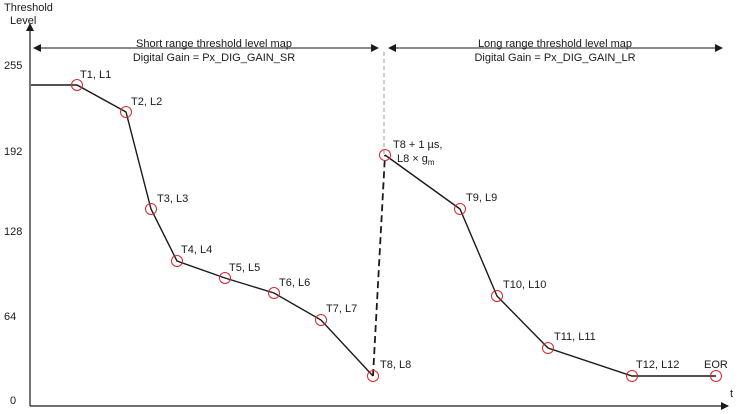 This screenshot has height=414, width=740. What do you see at coordinates (13, 232) in the screenshot?
I see `y-tick-label: 128` at bounding box center [13, 232].